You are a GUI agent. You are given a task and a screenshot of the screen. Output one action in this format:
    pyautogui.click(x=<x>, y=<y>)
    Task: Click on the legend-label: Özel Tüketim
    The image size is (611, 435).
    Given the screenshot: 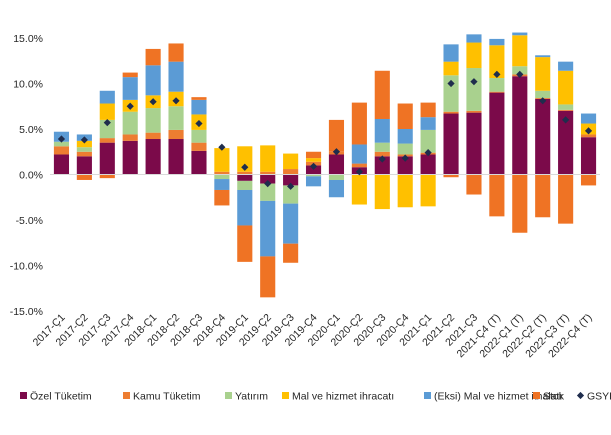 What is the action you would take?
    pyautogui.click(x=61, y=397)
    